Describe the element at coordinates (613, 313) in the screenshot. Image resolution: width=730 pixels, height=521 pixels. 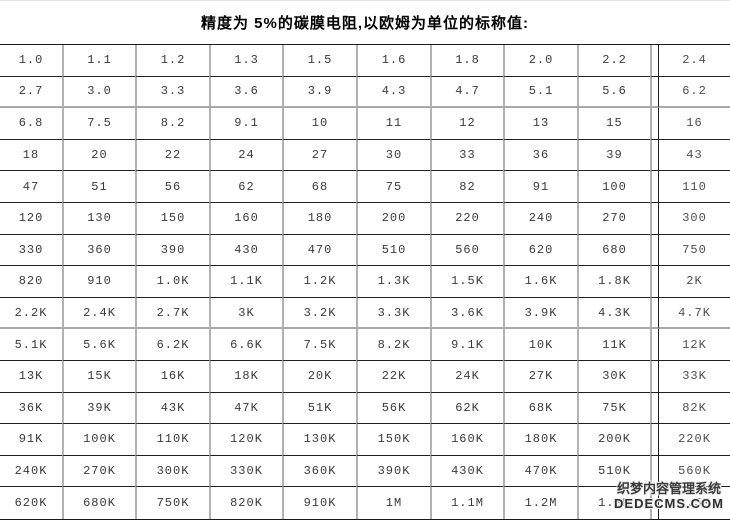
I see `resistor-value-cell: 4.3K` at that location.